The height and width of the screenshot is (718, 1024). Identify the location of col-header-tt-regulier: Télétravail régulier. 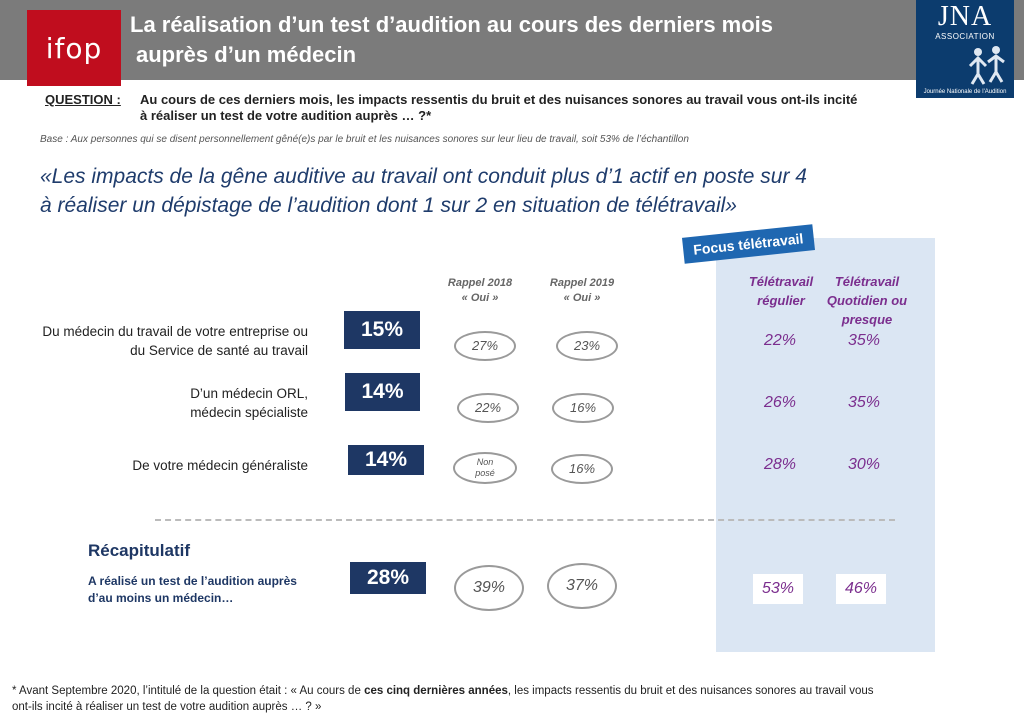
(781, 291).